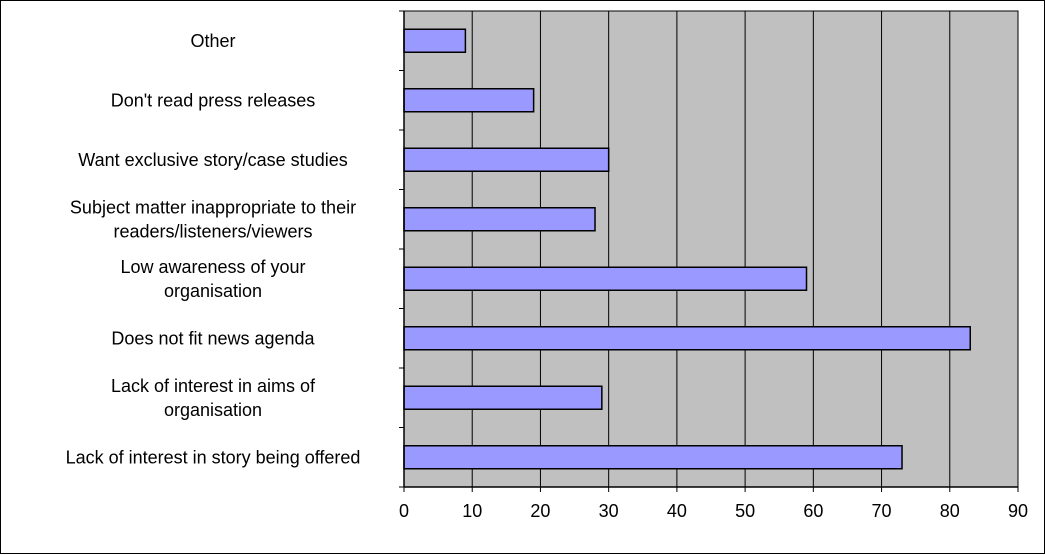 The height and width of the screenshot is (555, 1045). I want to click on category-label-line: Lack of interest in story being offered, so click(213, 457).